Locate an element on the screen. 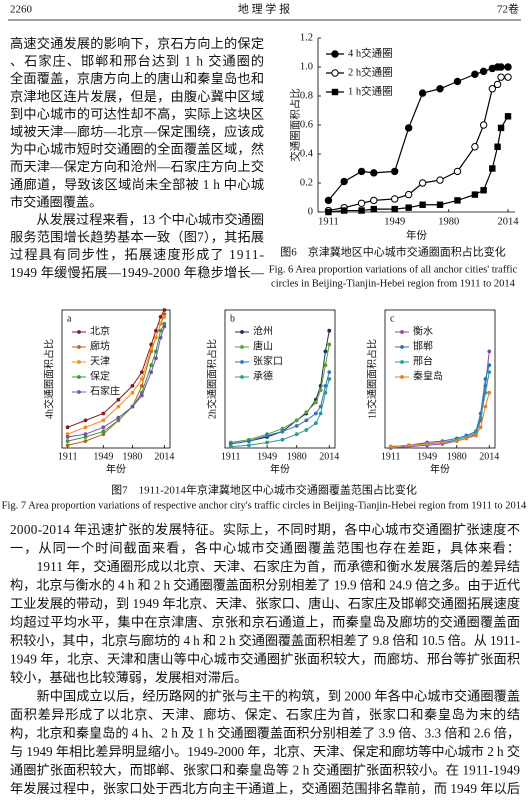  legend-label: 北京 is located at coordinates (100, 330).